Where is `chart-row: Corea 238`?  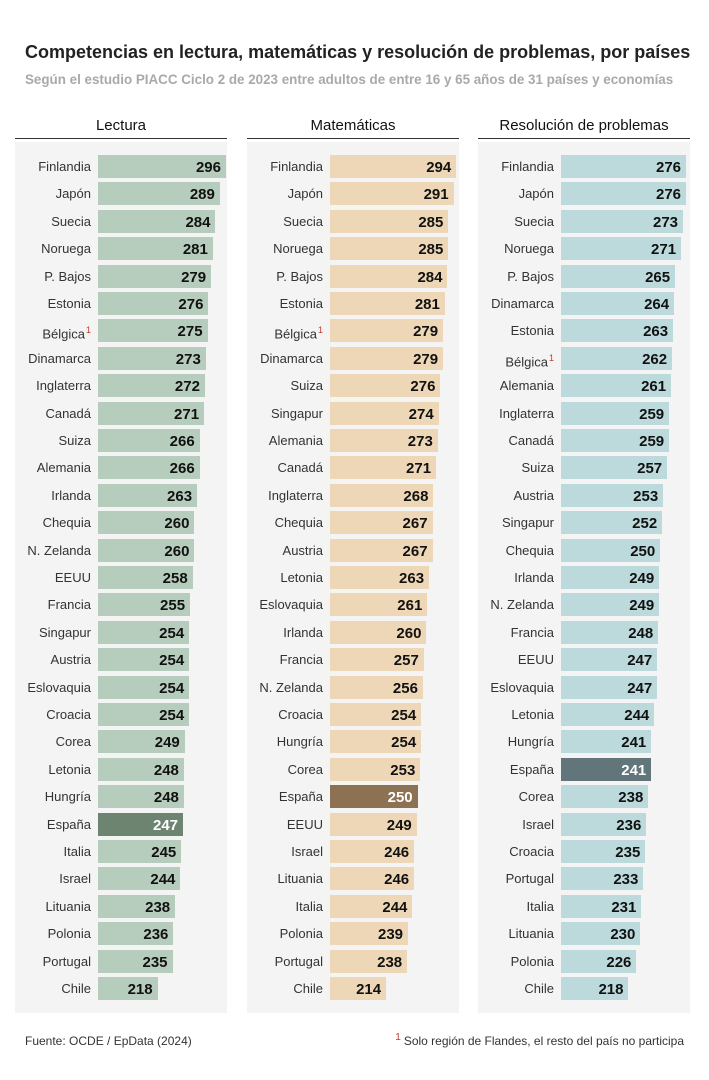
chart-row: Corea 238 is located at coordinates (584, 796).